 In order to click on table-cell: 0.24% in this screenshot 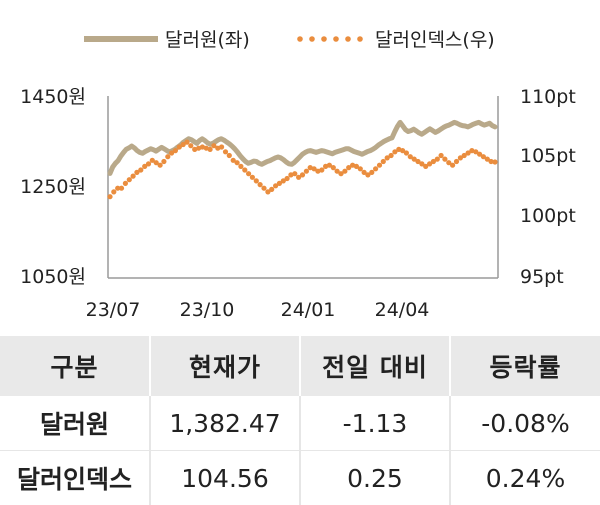, I will do `click(525, 478)`.